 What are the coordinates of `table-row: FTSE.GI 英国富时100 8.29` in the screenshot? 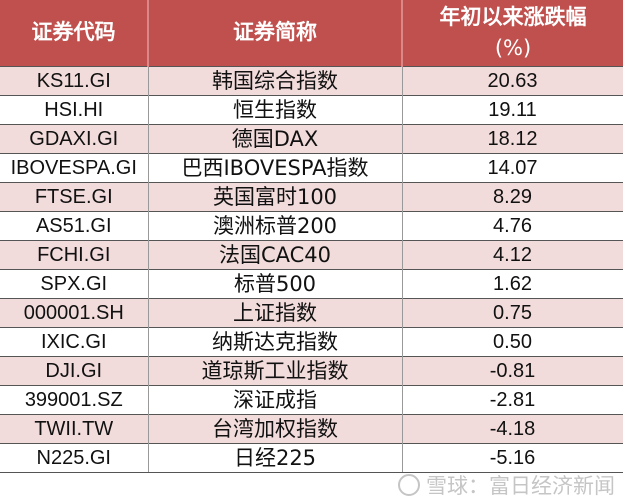 It's located at (311, 196).